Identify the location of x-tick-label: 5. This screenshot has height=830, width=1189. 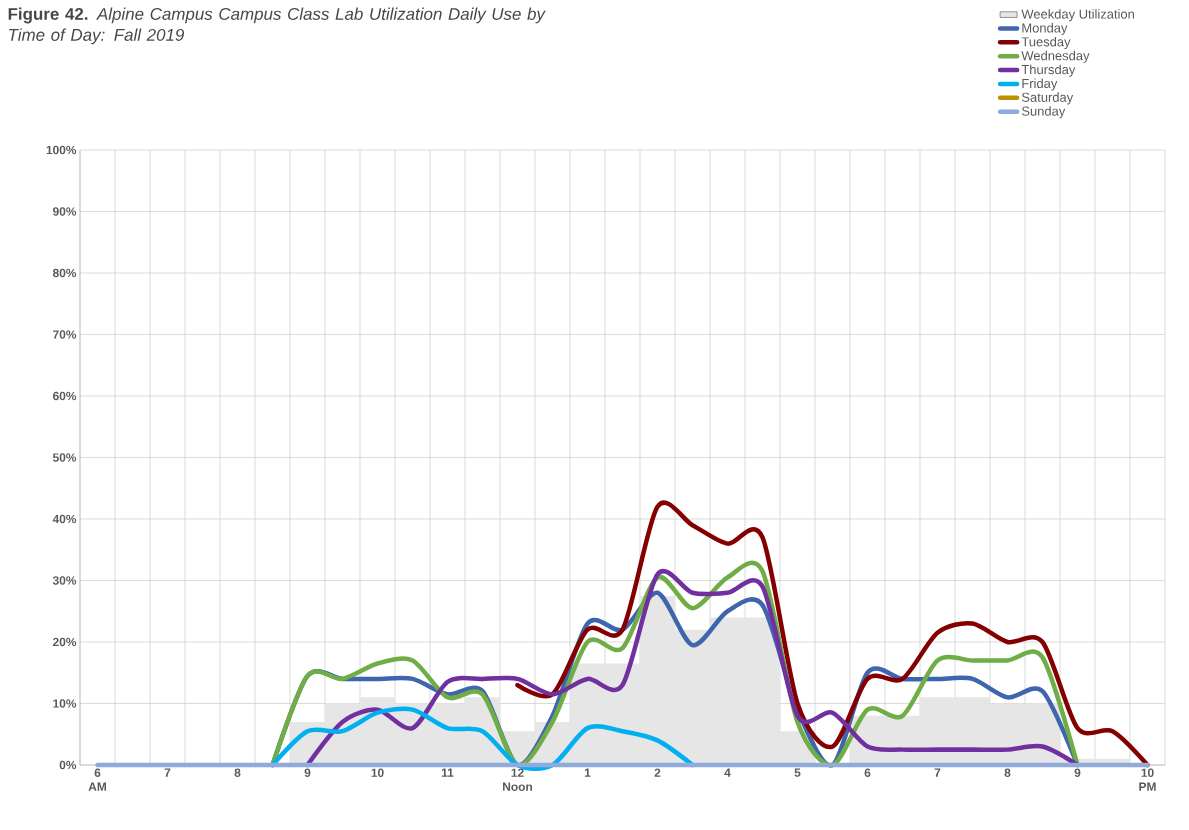
(797, 772).